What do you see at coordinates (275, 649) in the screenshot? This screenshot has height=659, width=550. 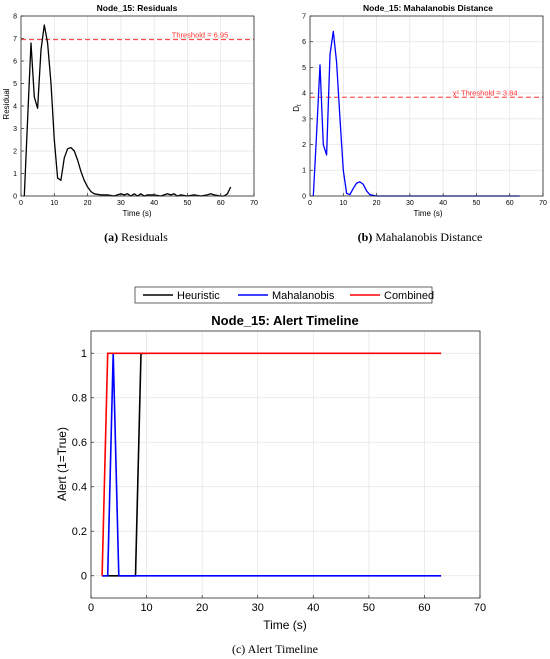 I see `caption-alert-timeline: (c) Alert Timeline` at bounding box center [275, 649].